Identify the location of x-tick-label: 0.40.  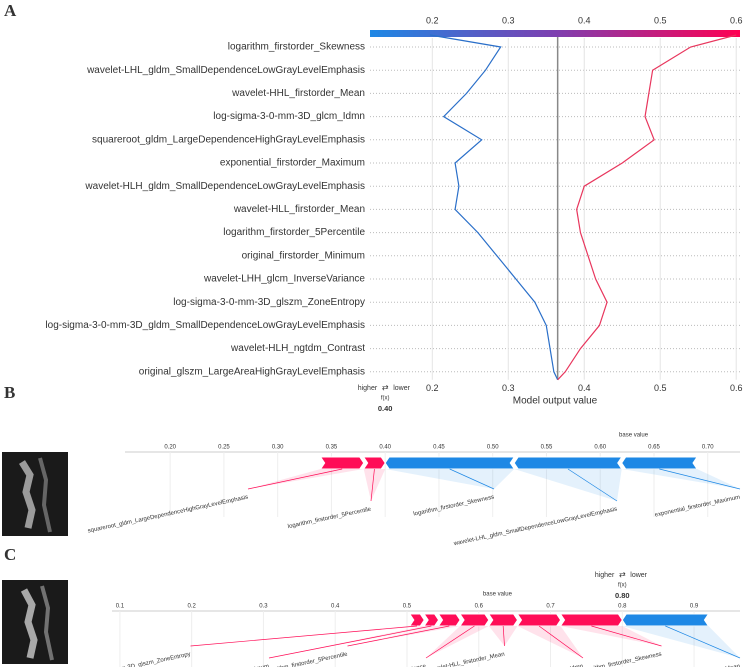
(385, 448).